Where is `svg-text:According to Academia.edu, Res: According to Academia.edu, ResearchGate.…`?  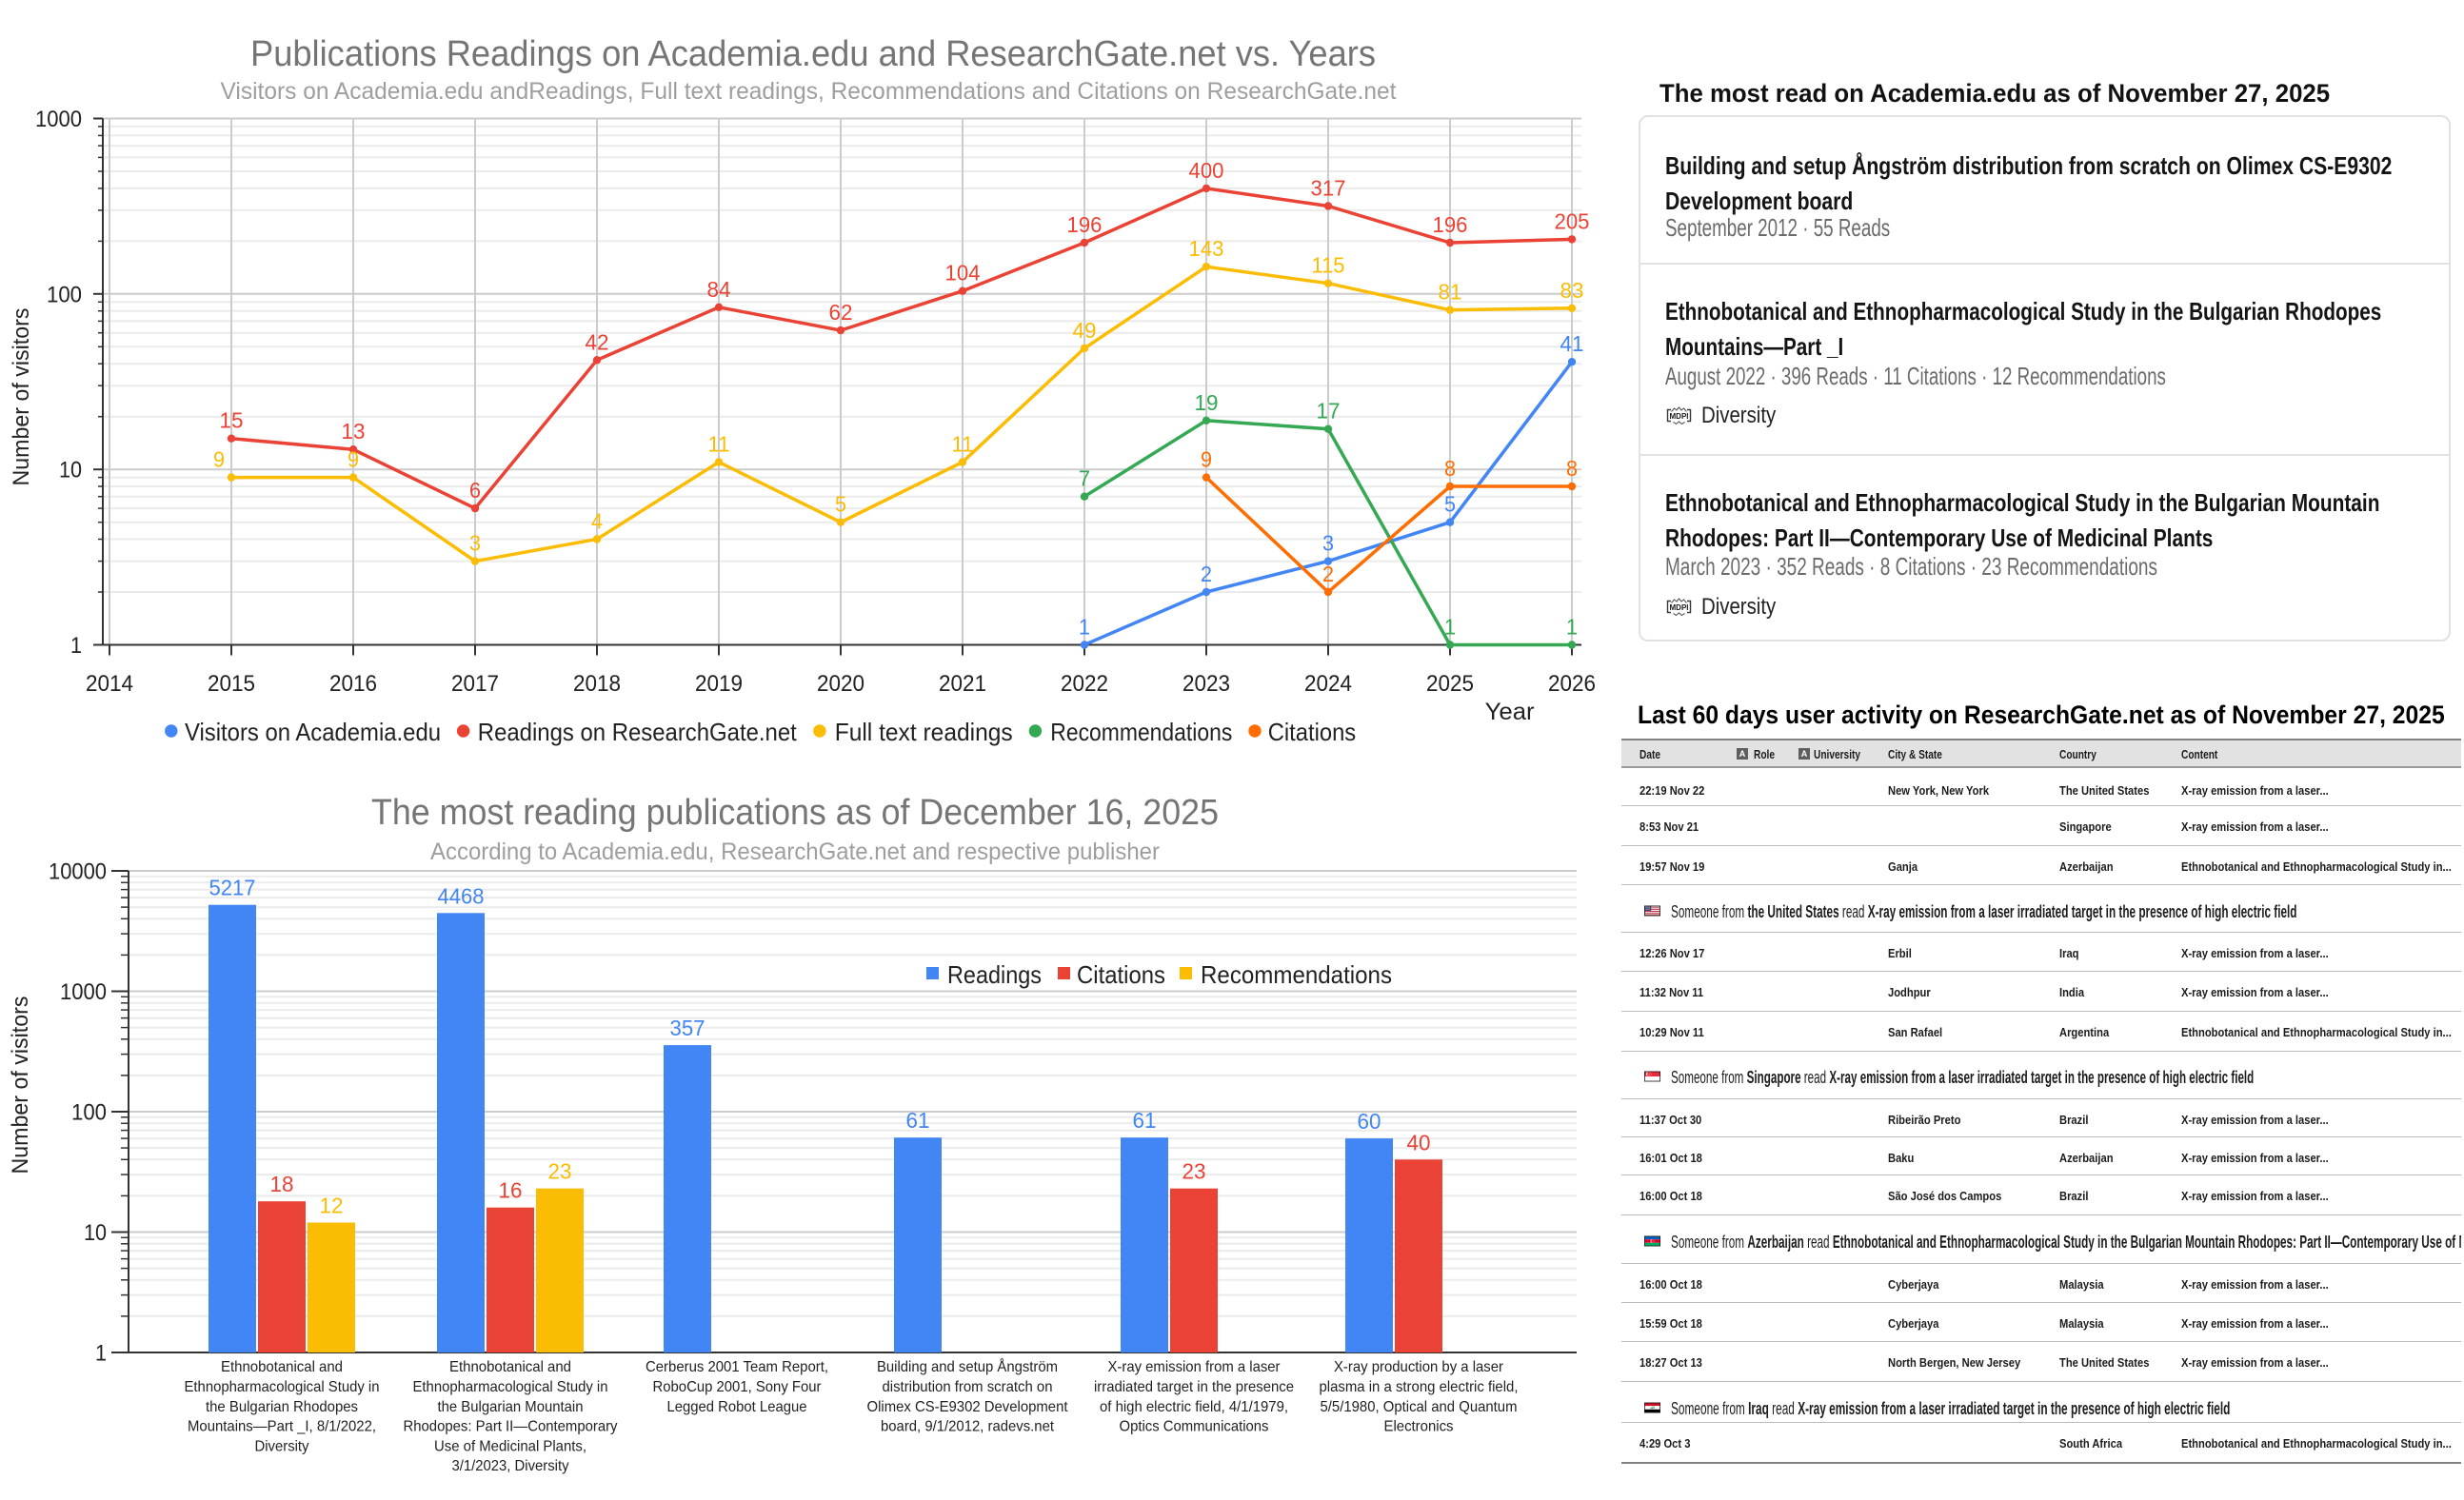
svg-text:According to Academia.edu, Res: According to Academia.edu, ResearchGate.… is located at coordinates (795, 852).